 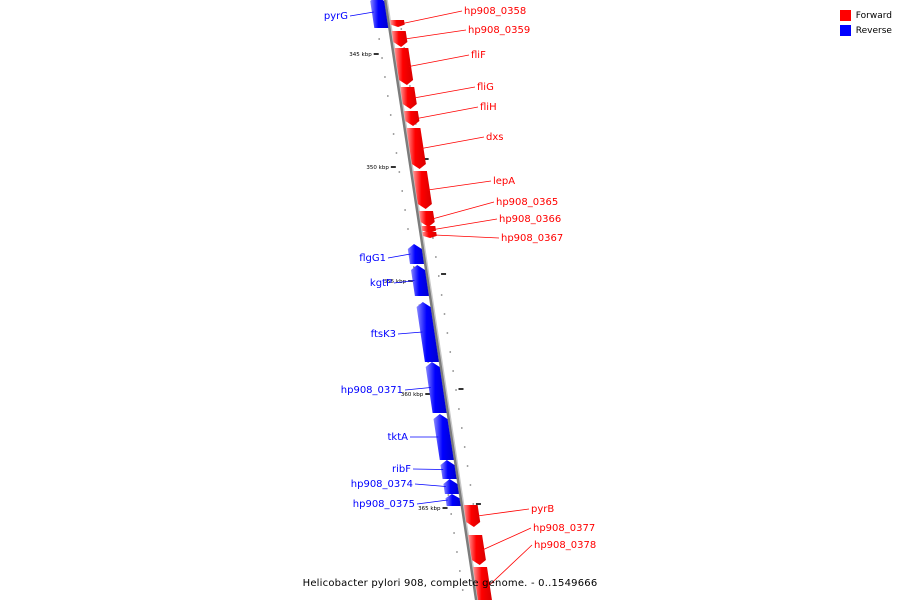 I want to click on gene-label-fliH: fliH, so click(x=488, y=107).